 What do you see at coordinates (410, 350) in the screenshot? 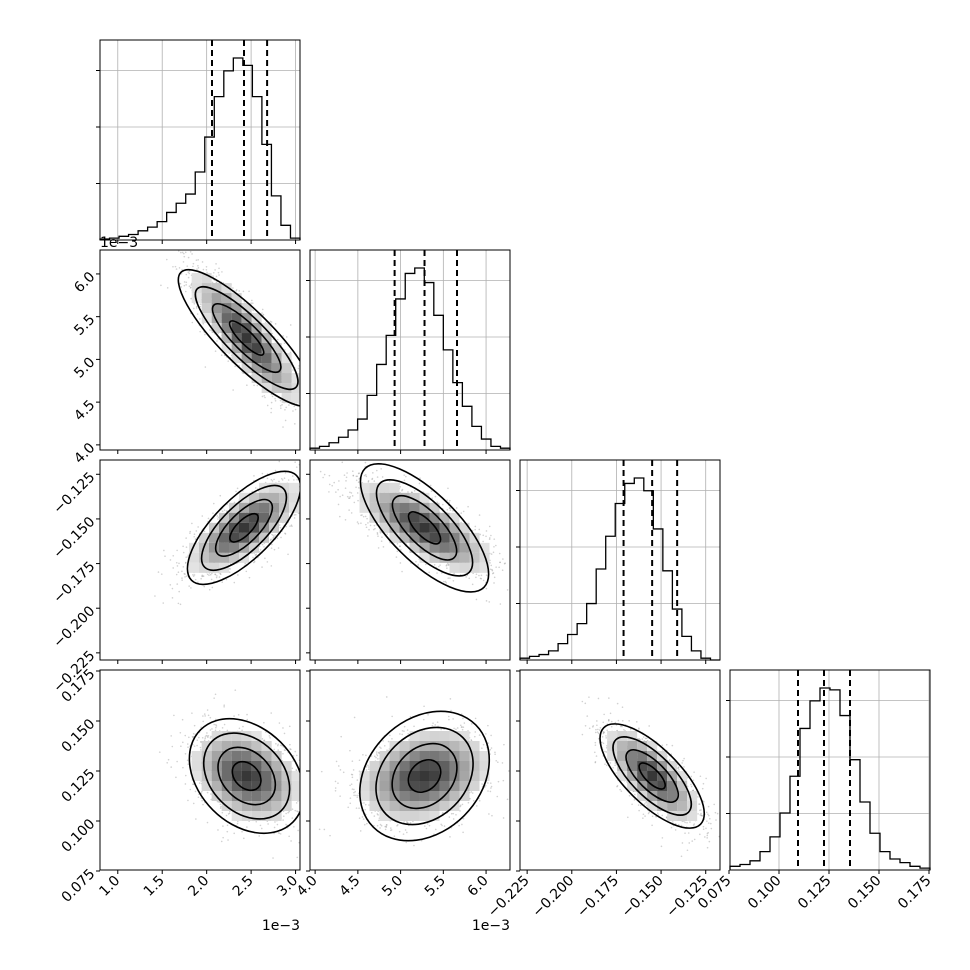
I see `panel-frame` at bounding box center [410, 350].